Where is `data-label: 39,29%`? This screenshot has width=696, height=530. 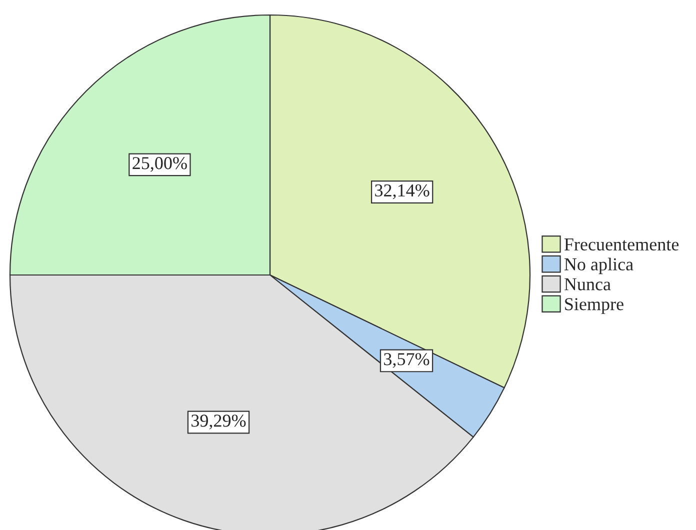 data-label: 39,29% is located at coordinates (219, 422).